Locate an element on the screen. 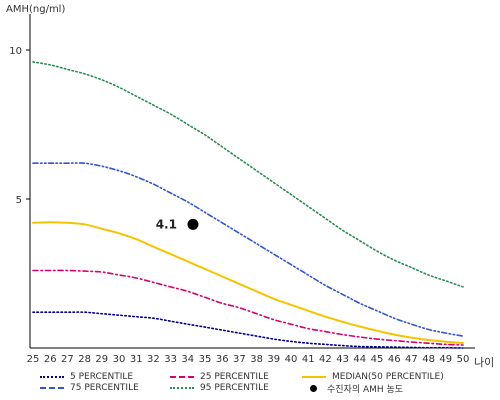 Image resolution: width=500 pixels, height=400 pixels. x-tick-label: 35 is located at coordinates (205, 359).